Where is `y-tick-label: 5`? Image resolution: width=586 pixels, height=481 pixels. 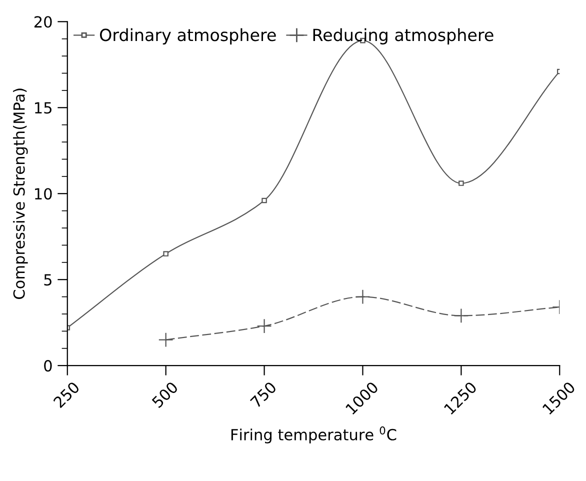 y-tick-label: 5 is located at coordinates (48, 280).